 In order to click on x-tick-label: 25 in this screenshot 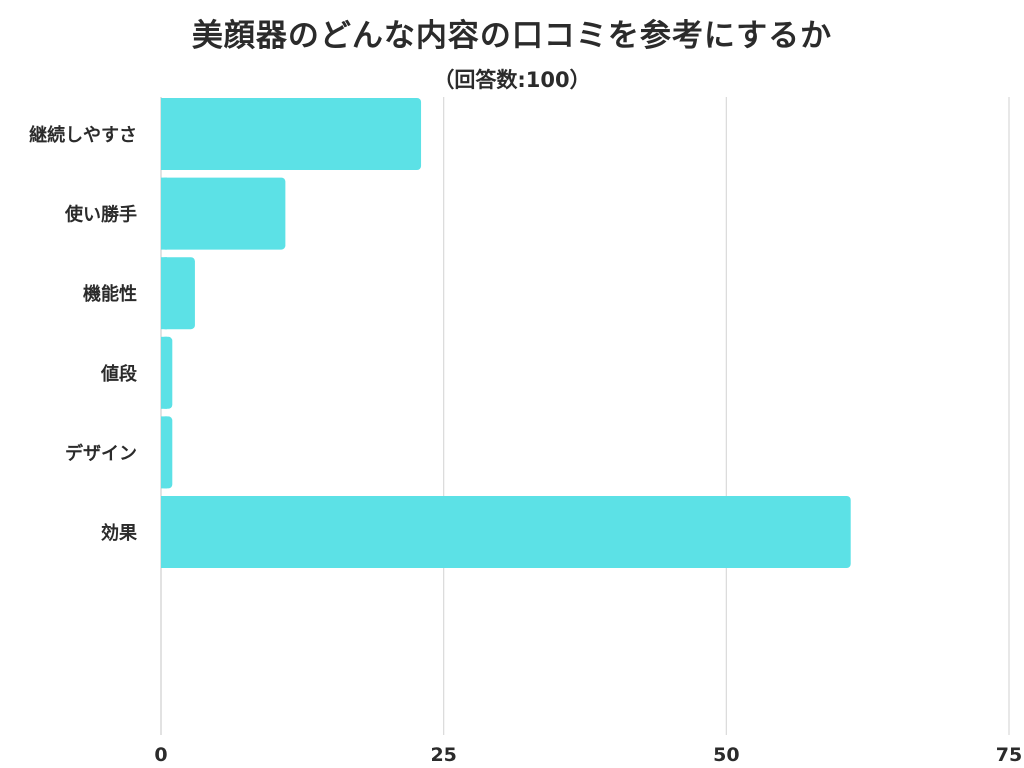, I will do `click(443, 755)`.